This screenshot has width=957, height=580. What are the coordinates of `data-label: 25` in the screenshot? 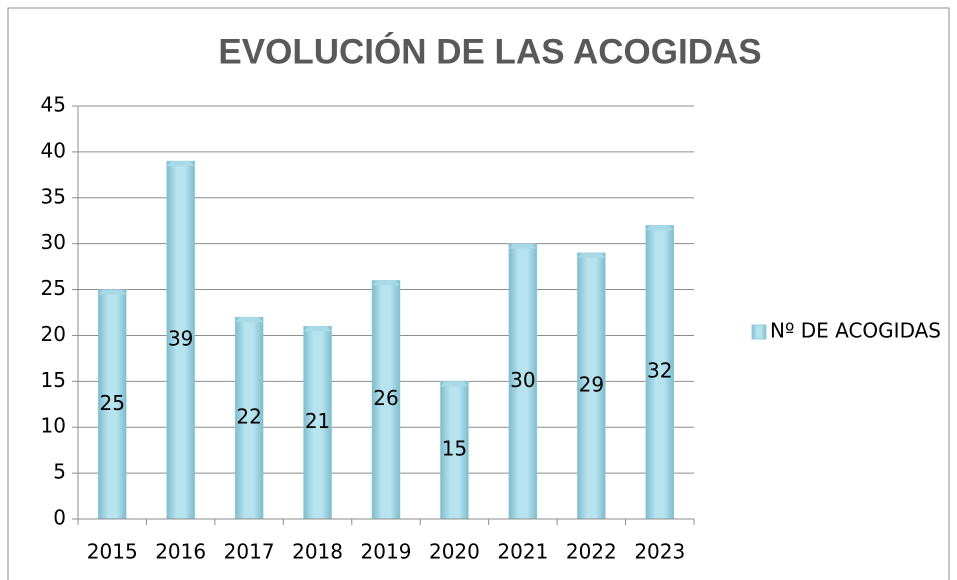 It's located at (111, 403).